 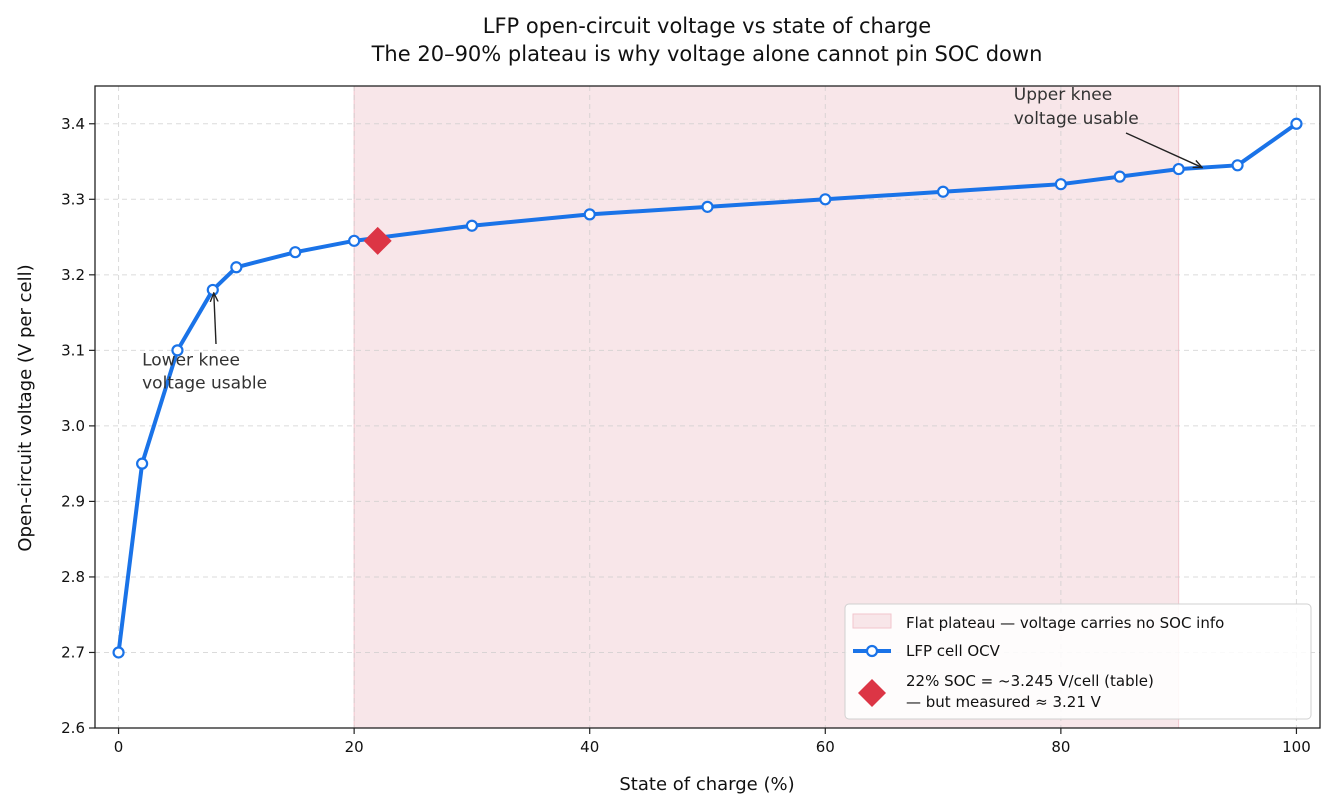 I want to click on legend-swatch-plateau, so click(x=872, y=621).